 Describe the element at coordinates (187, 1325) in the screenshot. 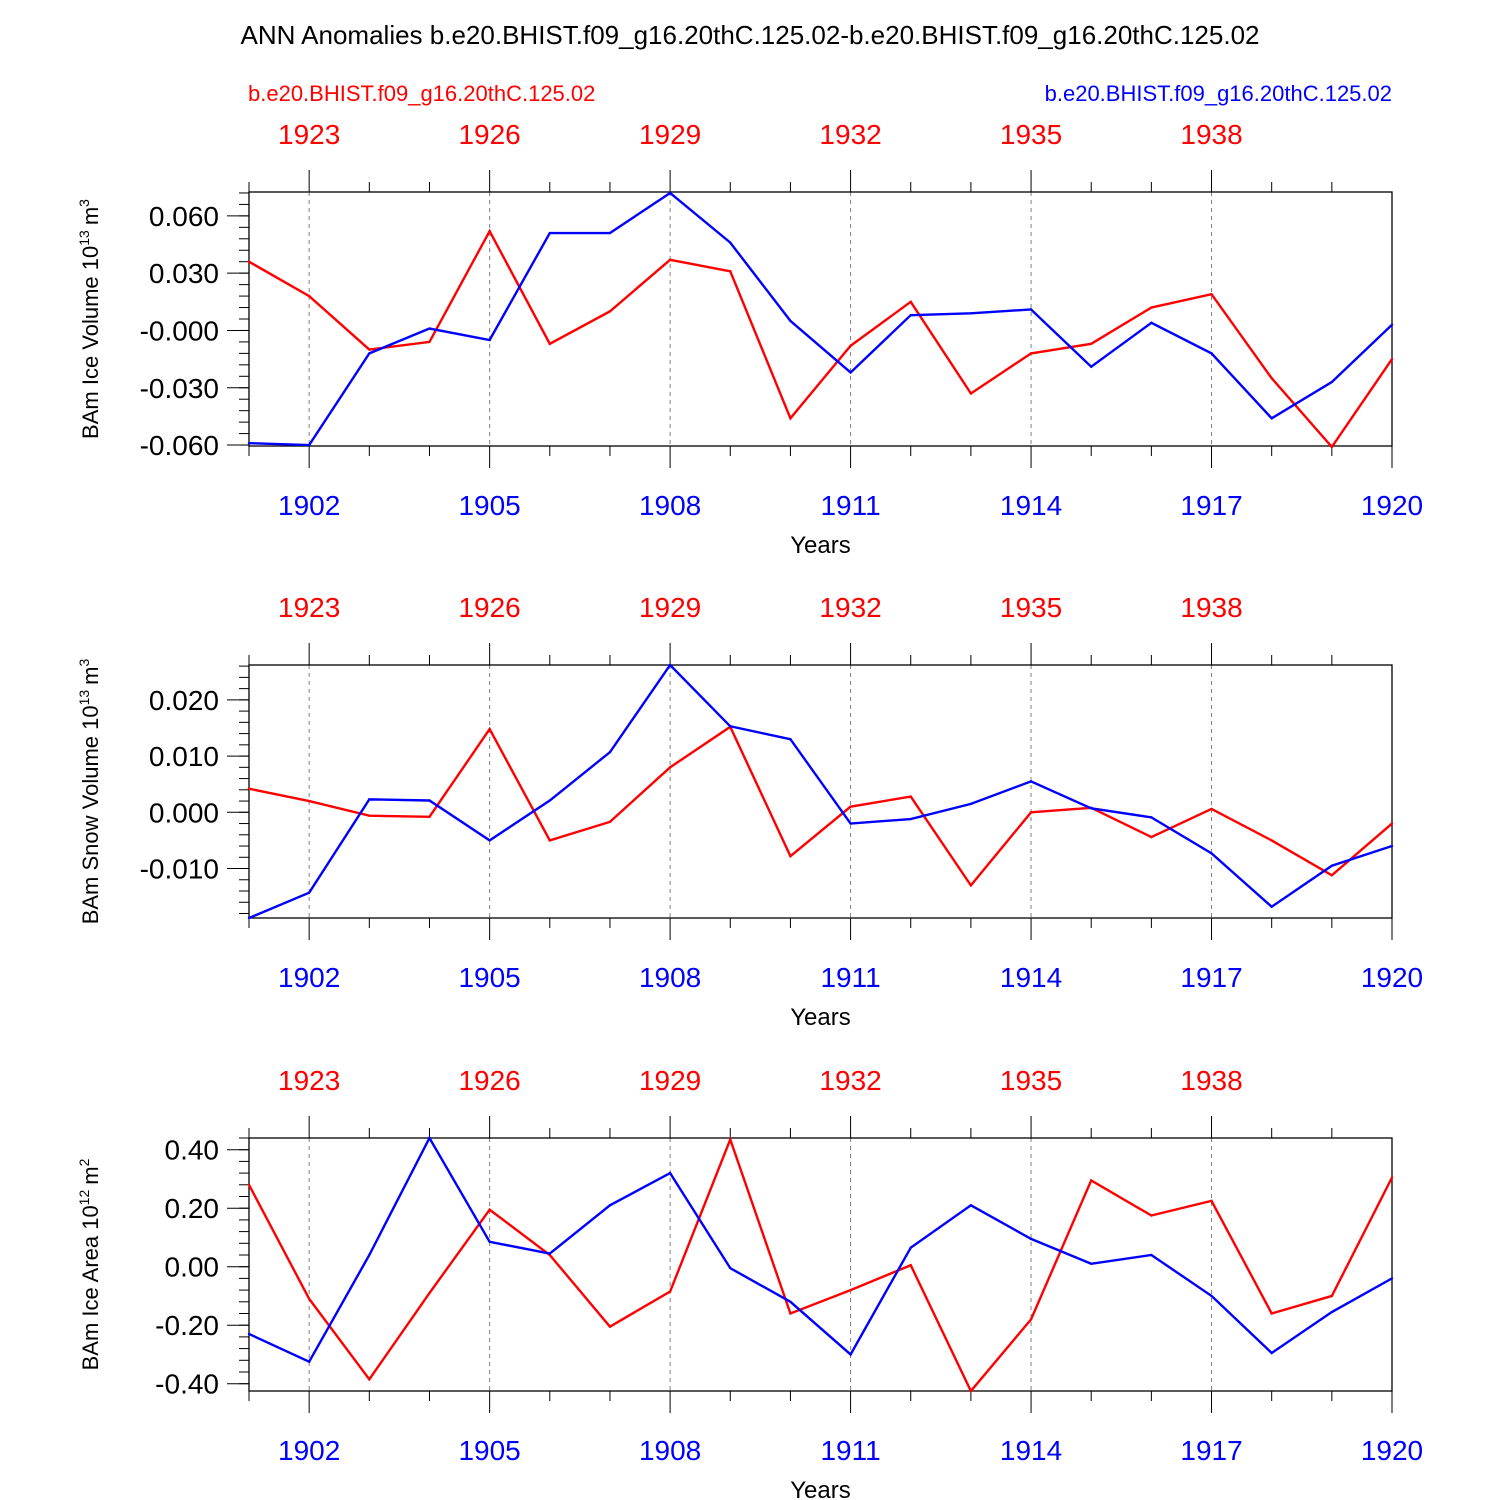

I see `y-tick-label: -0.20` at that location.